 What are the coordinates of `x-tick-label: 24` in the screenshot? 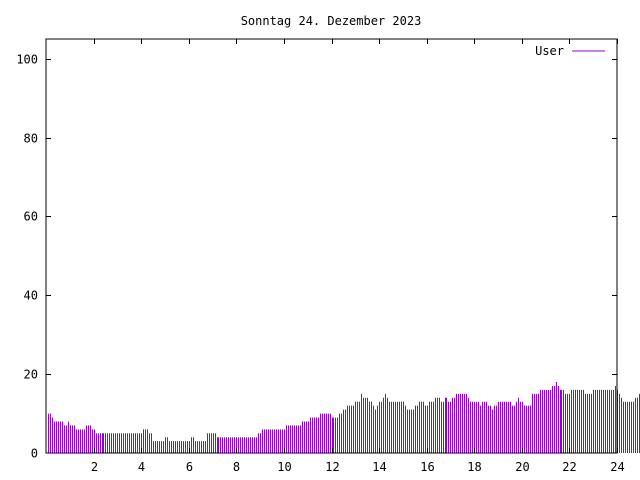 It's located at (617, 467).